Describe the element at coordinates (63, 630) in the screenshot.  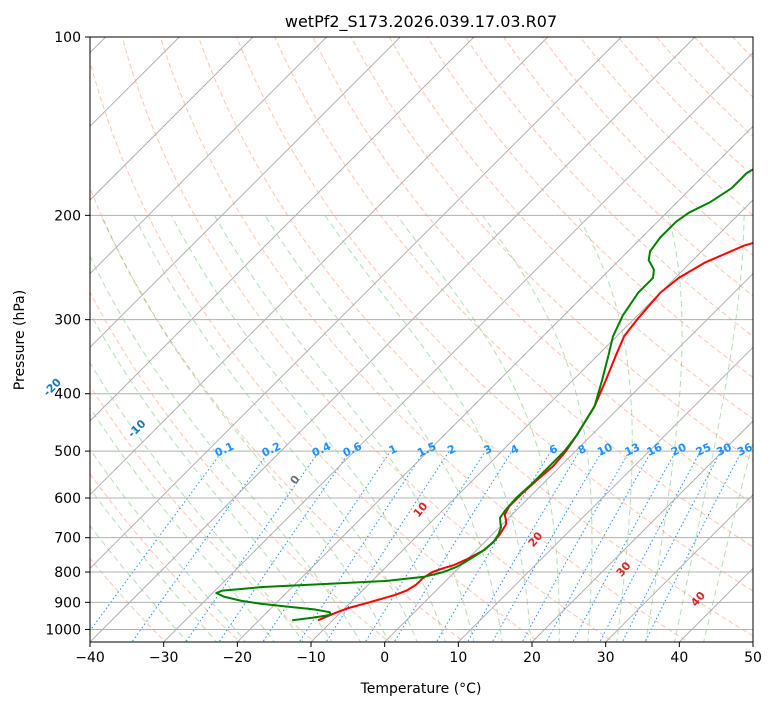
I see `y-tick-label: 1000` at that location.